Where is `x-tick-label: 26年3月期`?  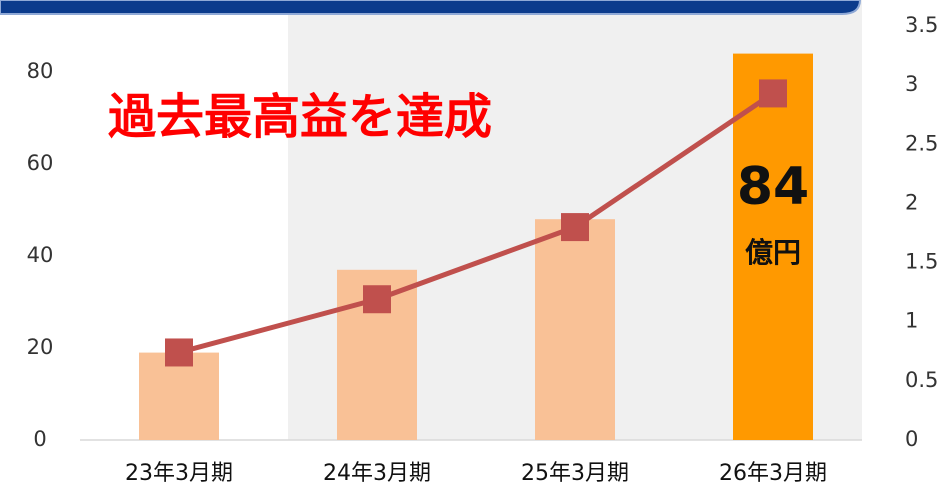 x-tick-label: 26年3月期 is located at coordinates (773, 473).